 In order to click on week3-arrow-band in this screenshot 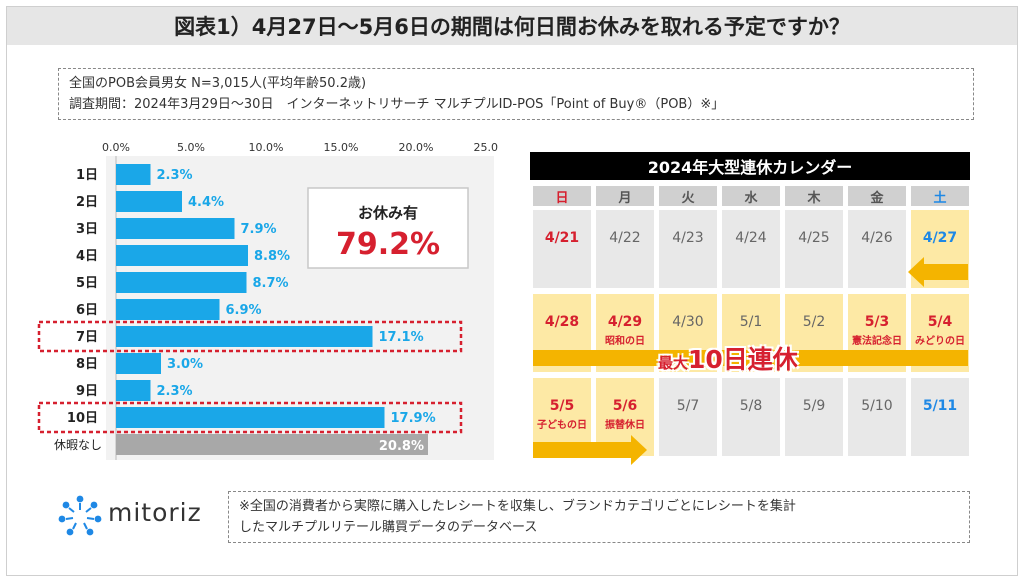, I will do `click(582, 450)`.